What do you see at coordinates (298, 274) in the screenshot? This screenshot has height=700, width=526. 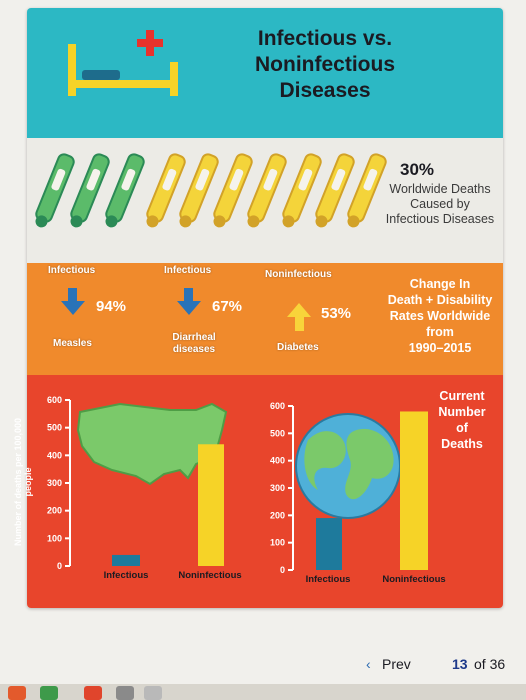 I see `diabetes-category-label: Noninfectious` at bounding box center [298, 274].